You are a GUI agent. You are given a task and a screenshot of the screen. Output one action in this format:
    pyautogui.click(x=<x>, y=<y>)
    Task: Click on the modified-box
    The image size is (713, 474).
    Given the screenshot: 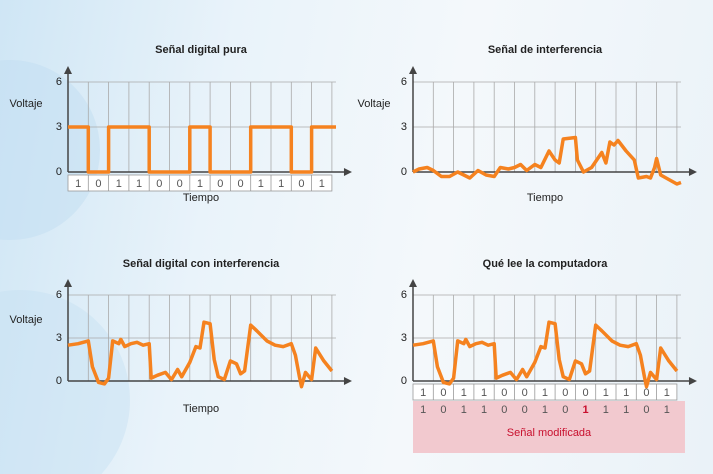 What is the action you would take?
    pyautogui.click(x=549, y=427)
    